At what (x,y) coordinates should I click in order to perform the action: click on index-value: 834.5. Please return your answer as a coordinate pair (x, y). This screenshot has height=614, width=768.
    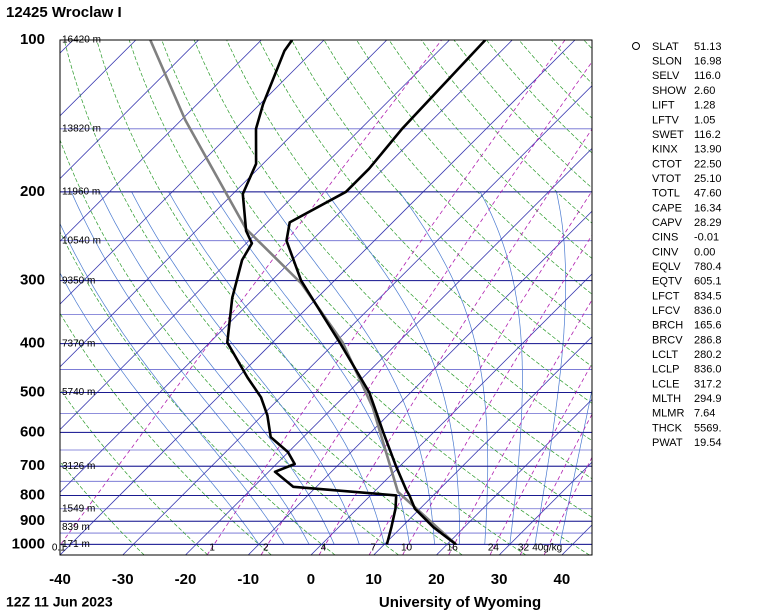
    Looking at the image, I should click on (708, 296).